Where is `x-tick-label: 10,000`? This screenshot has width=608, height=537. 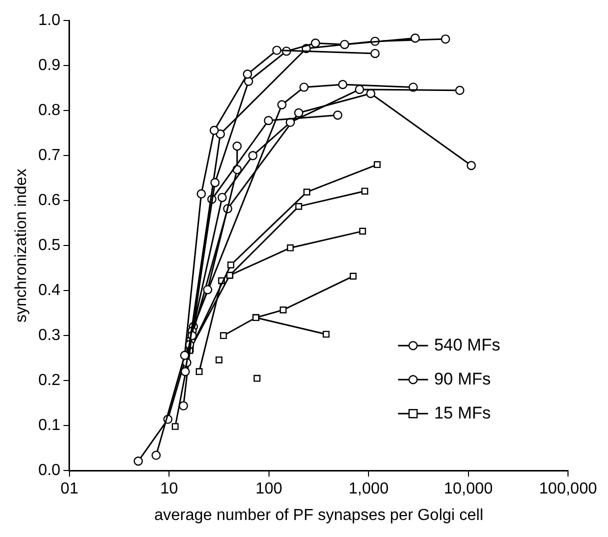
x-tick-label: 10,000 is located at coordinates (468, 489).